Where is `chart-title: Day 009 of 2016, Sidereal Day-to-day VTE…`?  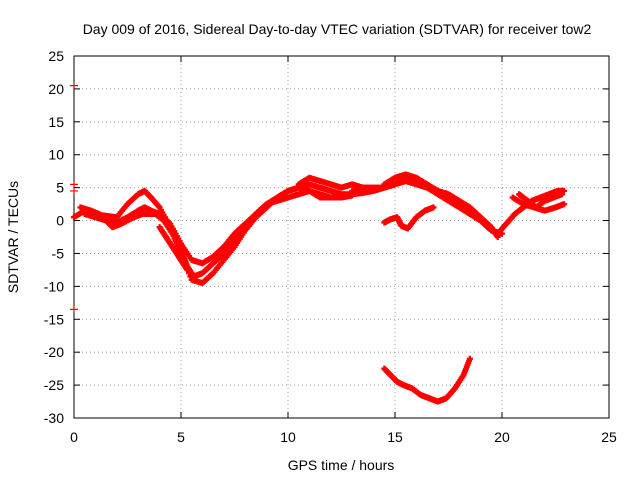 chart-title: Day 009 of 2016, Sidereal Day-to-day VTE… is located at coordinates (337, 29).